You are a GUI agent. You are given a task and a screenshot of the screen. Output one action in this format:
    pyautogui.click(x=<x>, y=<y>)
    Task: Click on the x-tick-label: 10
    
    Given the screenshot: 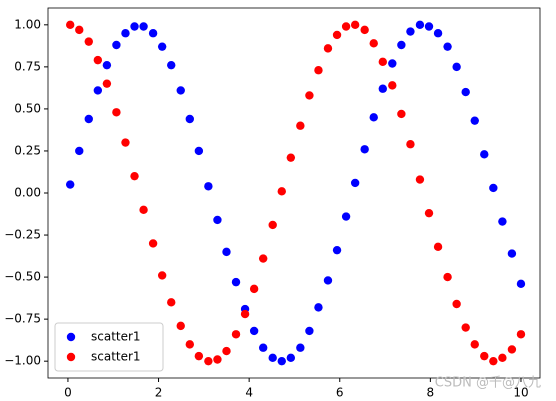 What is the action you would take?
    pyautogui.click(x=520, y=393)
    